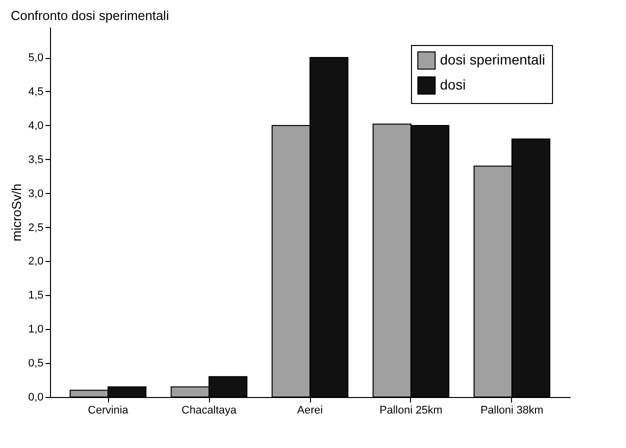  What do you see at coordinates (36, 92) in the screenshot?
I see `y-tick-label: 4,5` at bounding box center [36, 92].